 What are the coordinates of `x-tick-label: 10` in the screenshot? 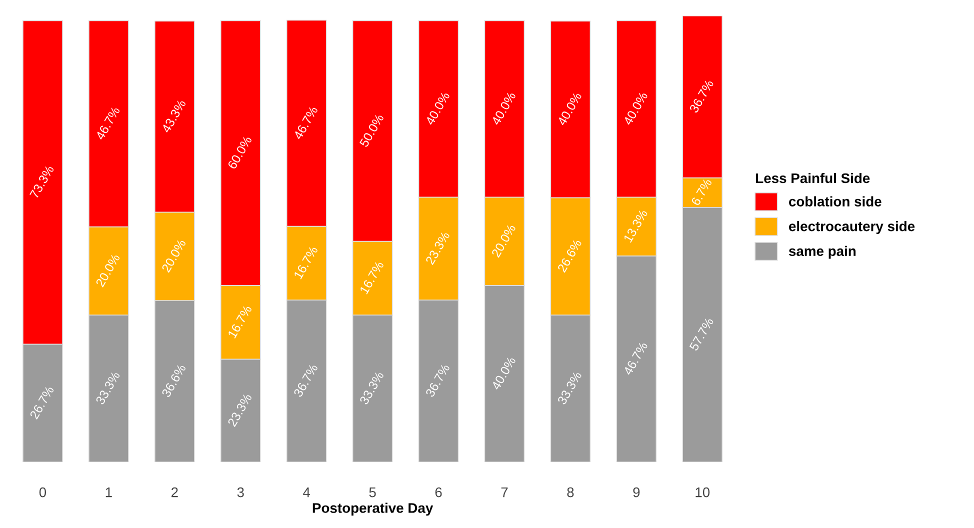 It's located at (703, 492).